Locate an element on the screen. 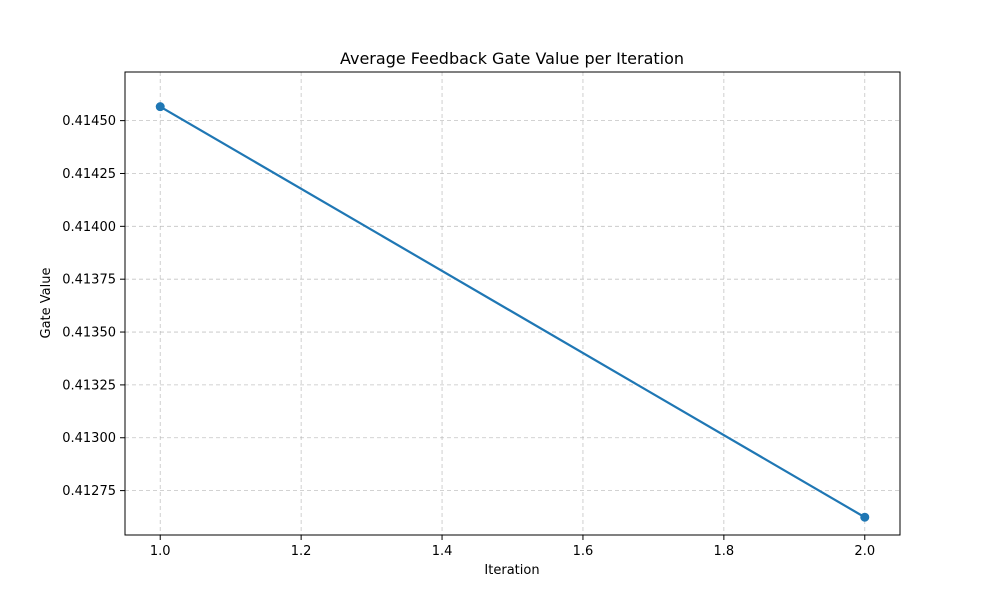 Image resolution: width=1000 pixels, height=600 pixels. y-tick-label: 0.41300 is located at coordinates (89, 438).